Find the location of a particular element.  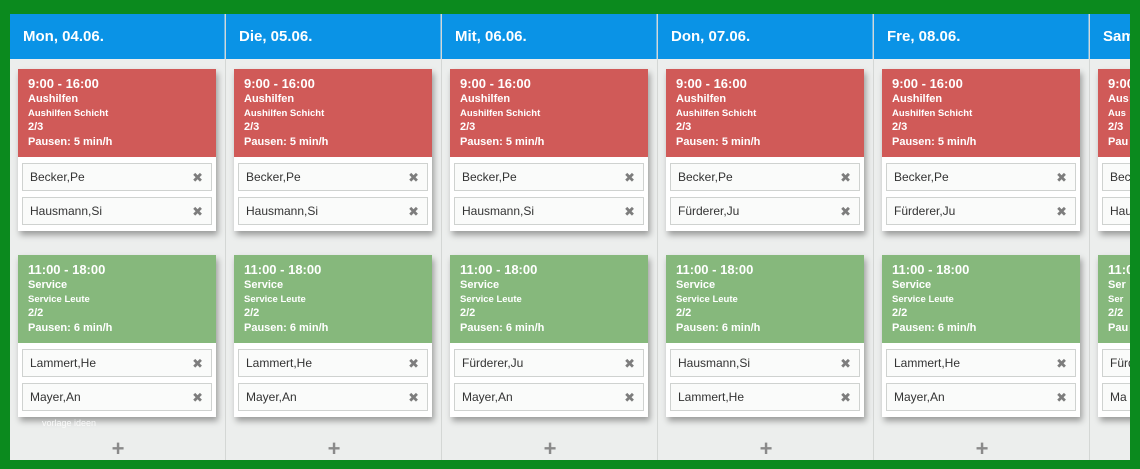

watermark: vorlage ideen is located at coordinates (69, 423).